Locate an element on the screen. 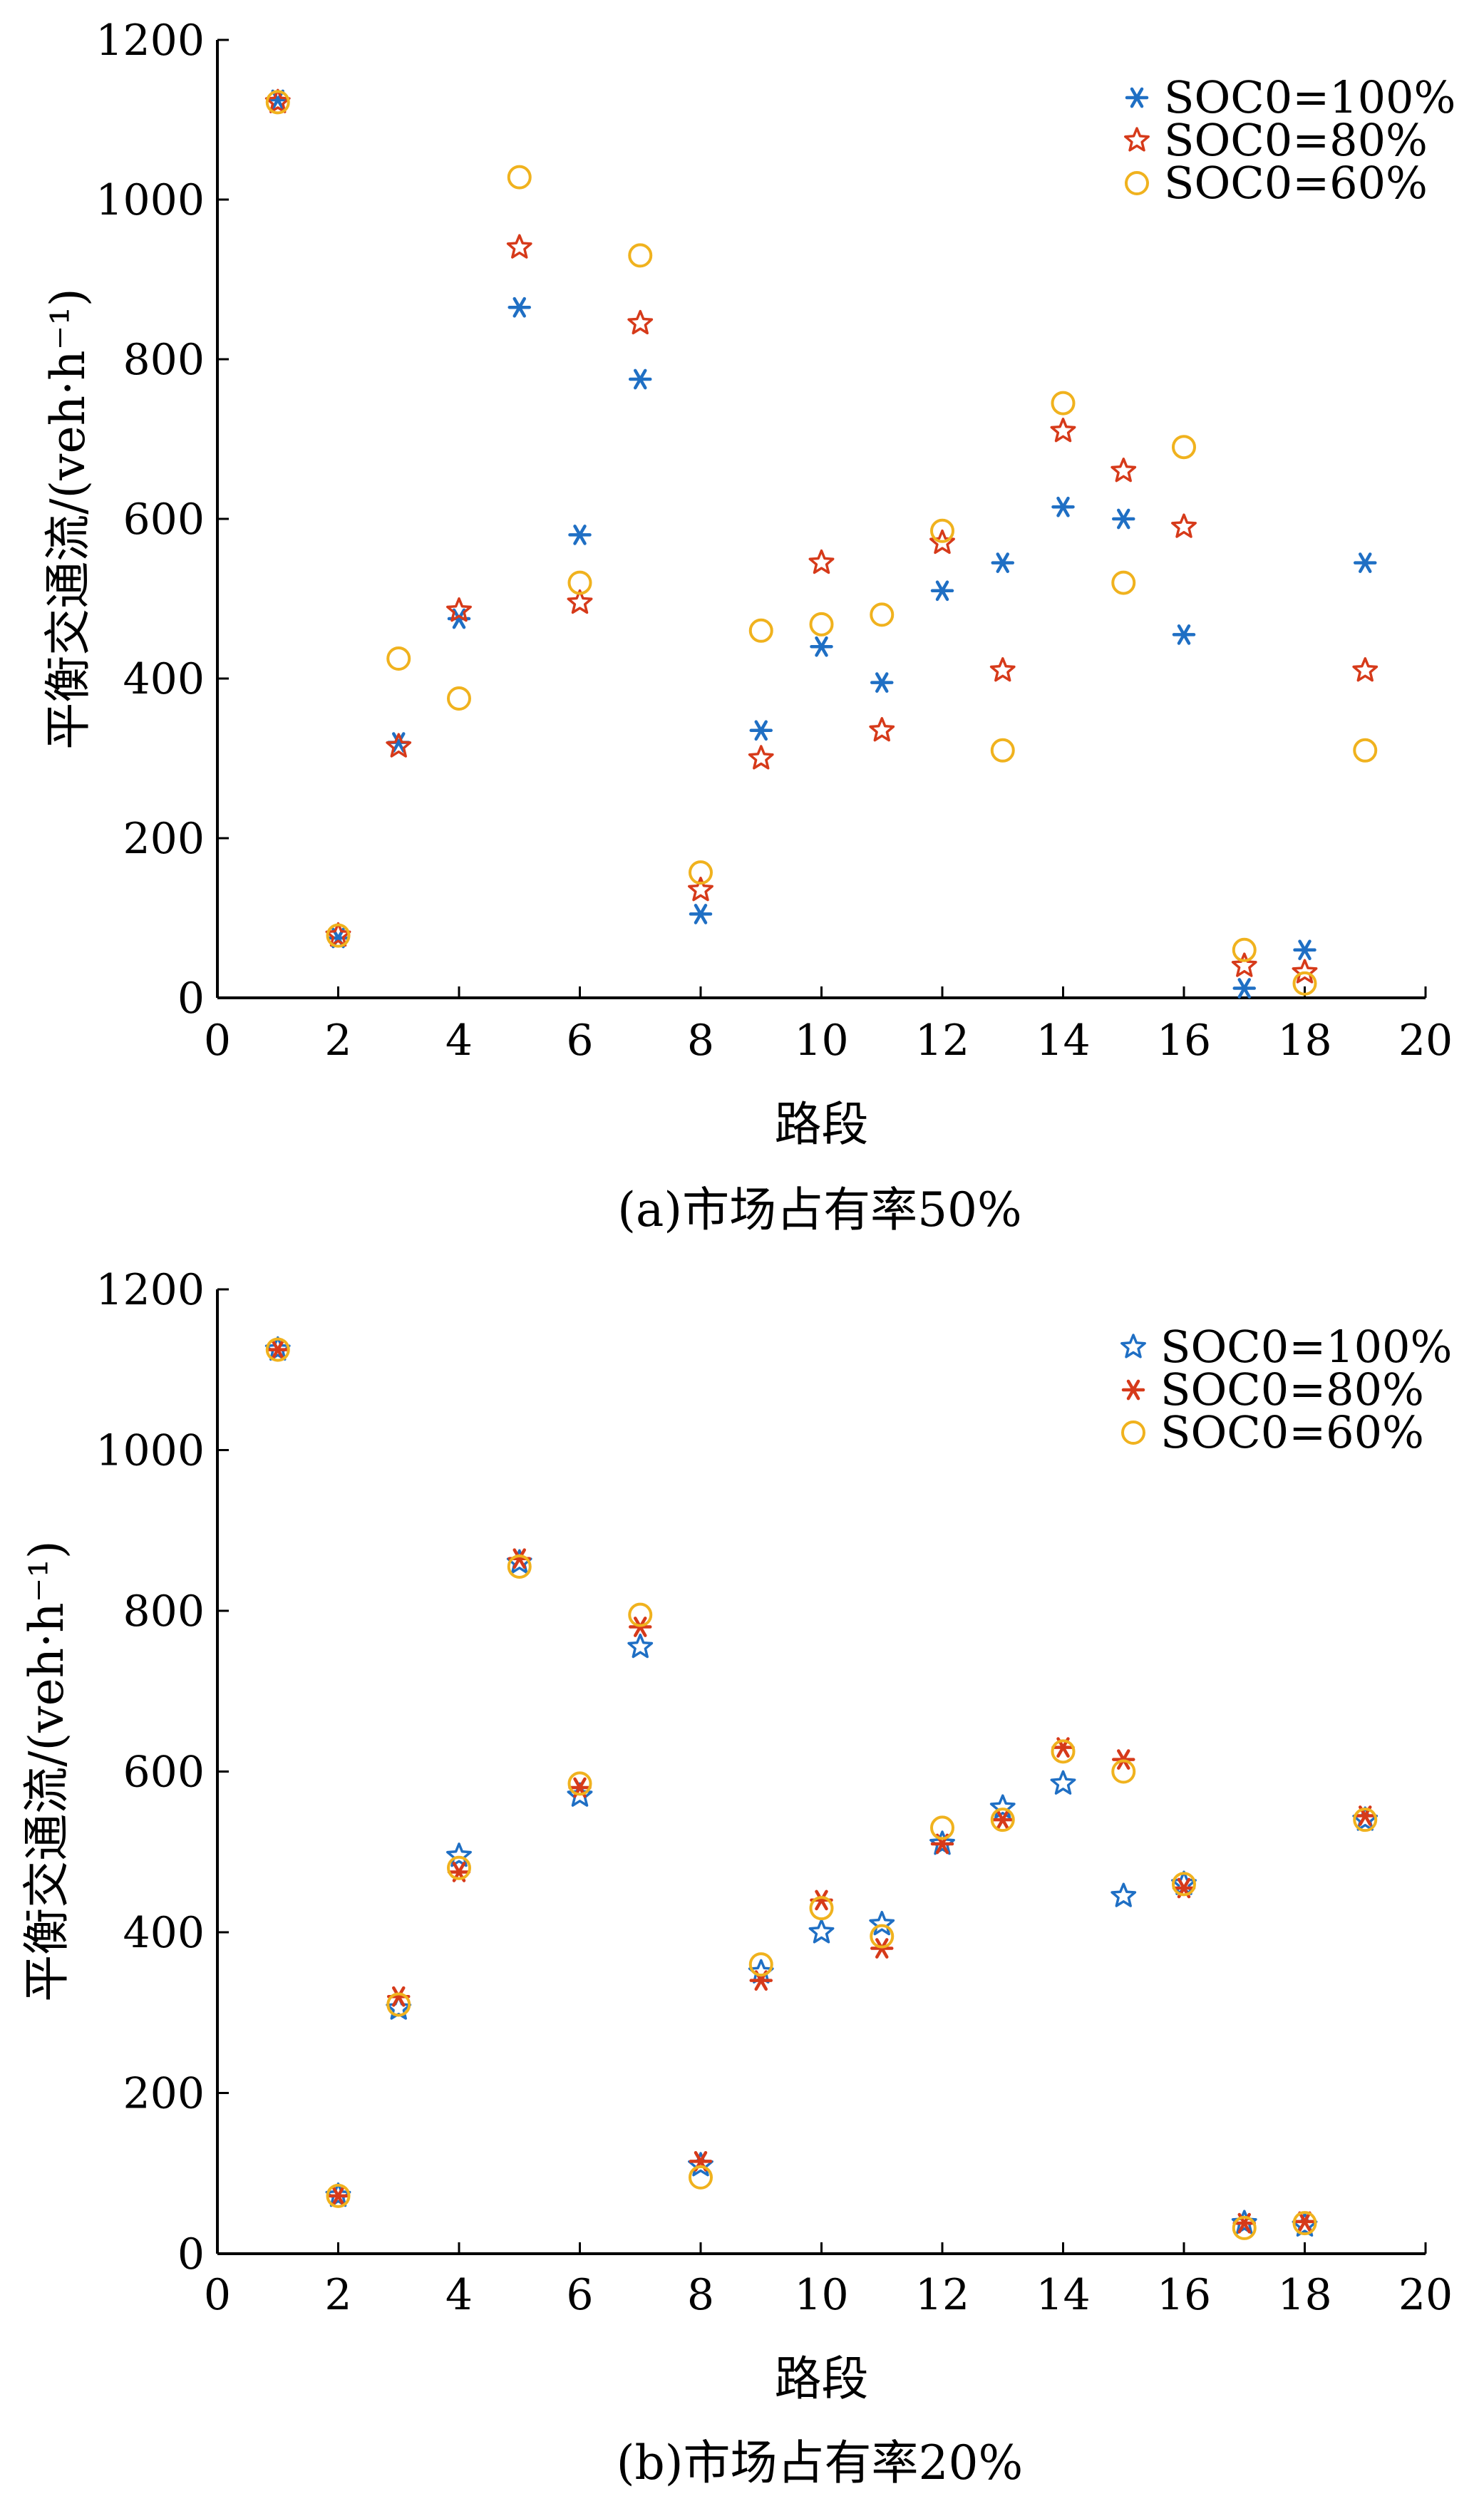 Image resolution: width=1484 pixels, height=2516 pixels. legend-label: SOC0=100% is located at coordinates (1306, 1347).